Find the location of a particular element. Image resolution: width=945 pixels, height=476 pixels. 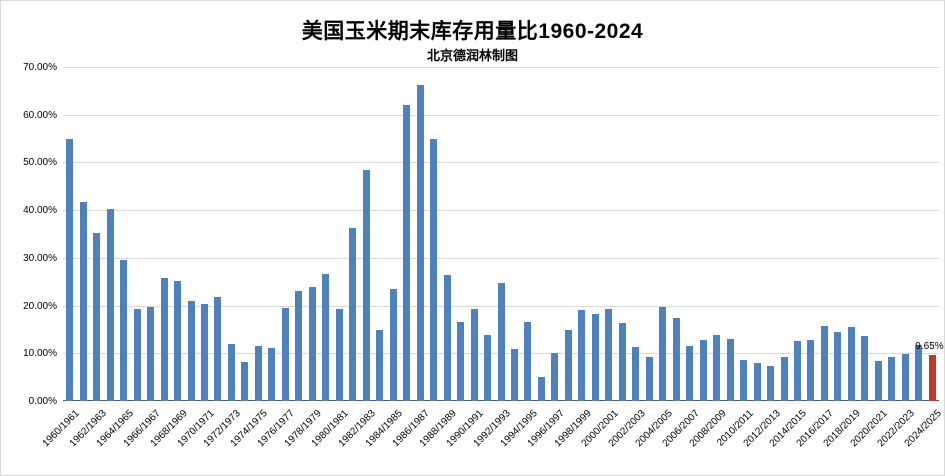

y-tick-label: 0.00% is located at coordinates (42, 401).